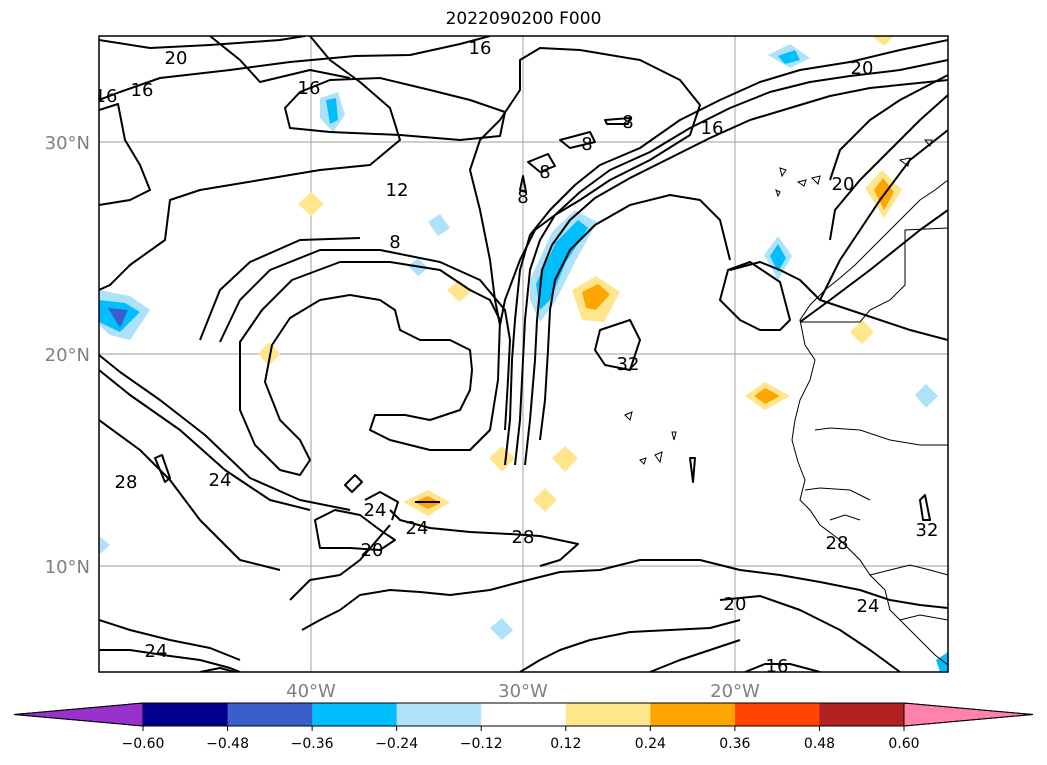 The width and height of the screenshot is (1047, 765). I want to click on colorbar-tick-label: 0.24, so click(650, 744).